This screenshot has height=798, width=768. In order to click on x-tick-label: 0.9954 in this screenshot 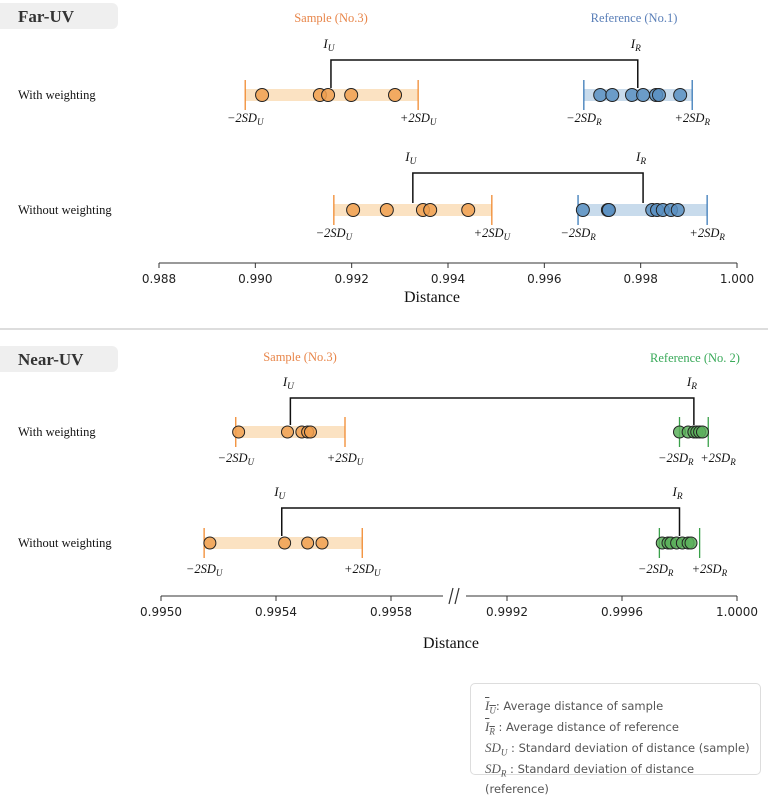, I will do `click(276, 612)`.